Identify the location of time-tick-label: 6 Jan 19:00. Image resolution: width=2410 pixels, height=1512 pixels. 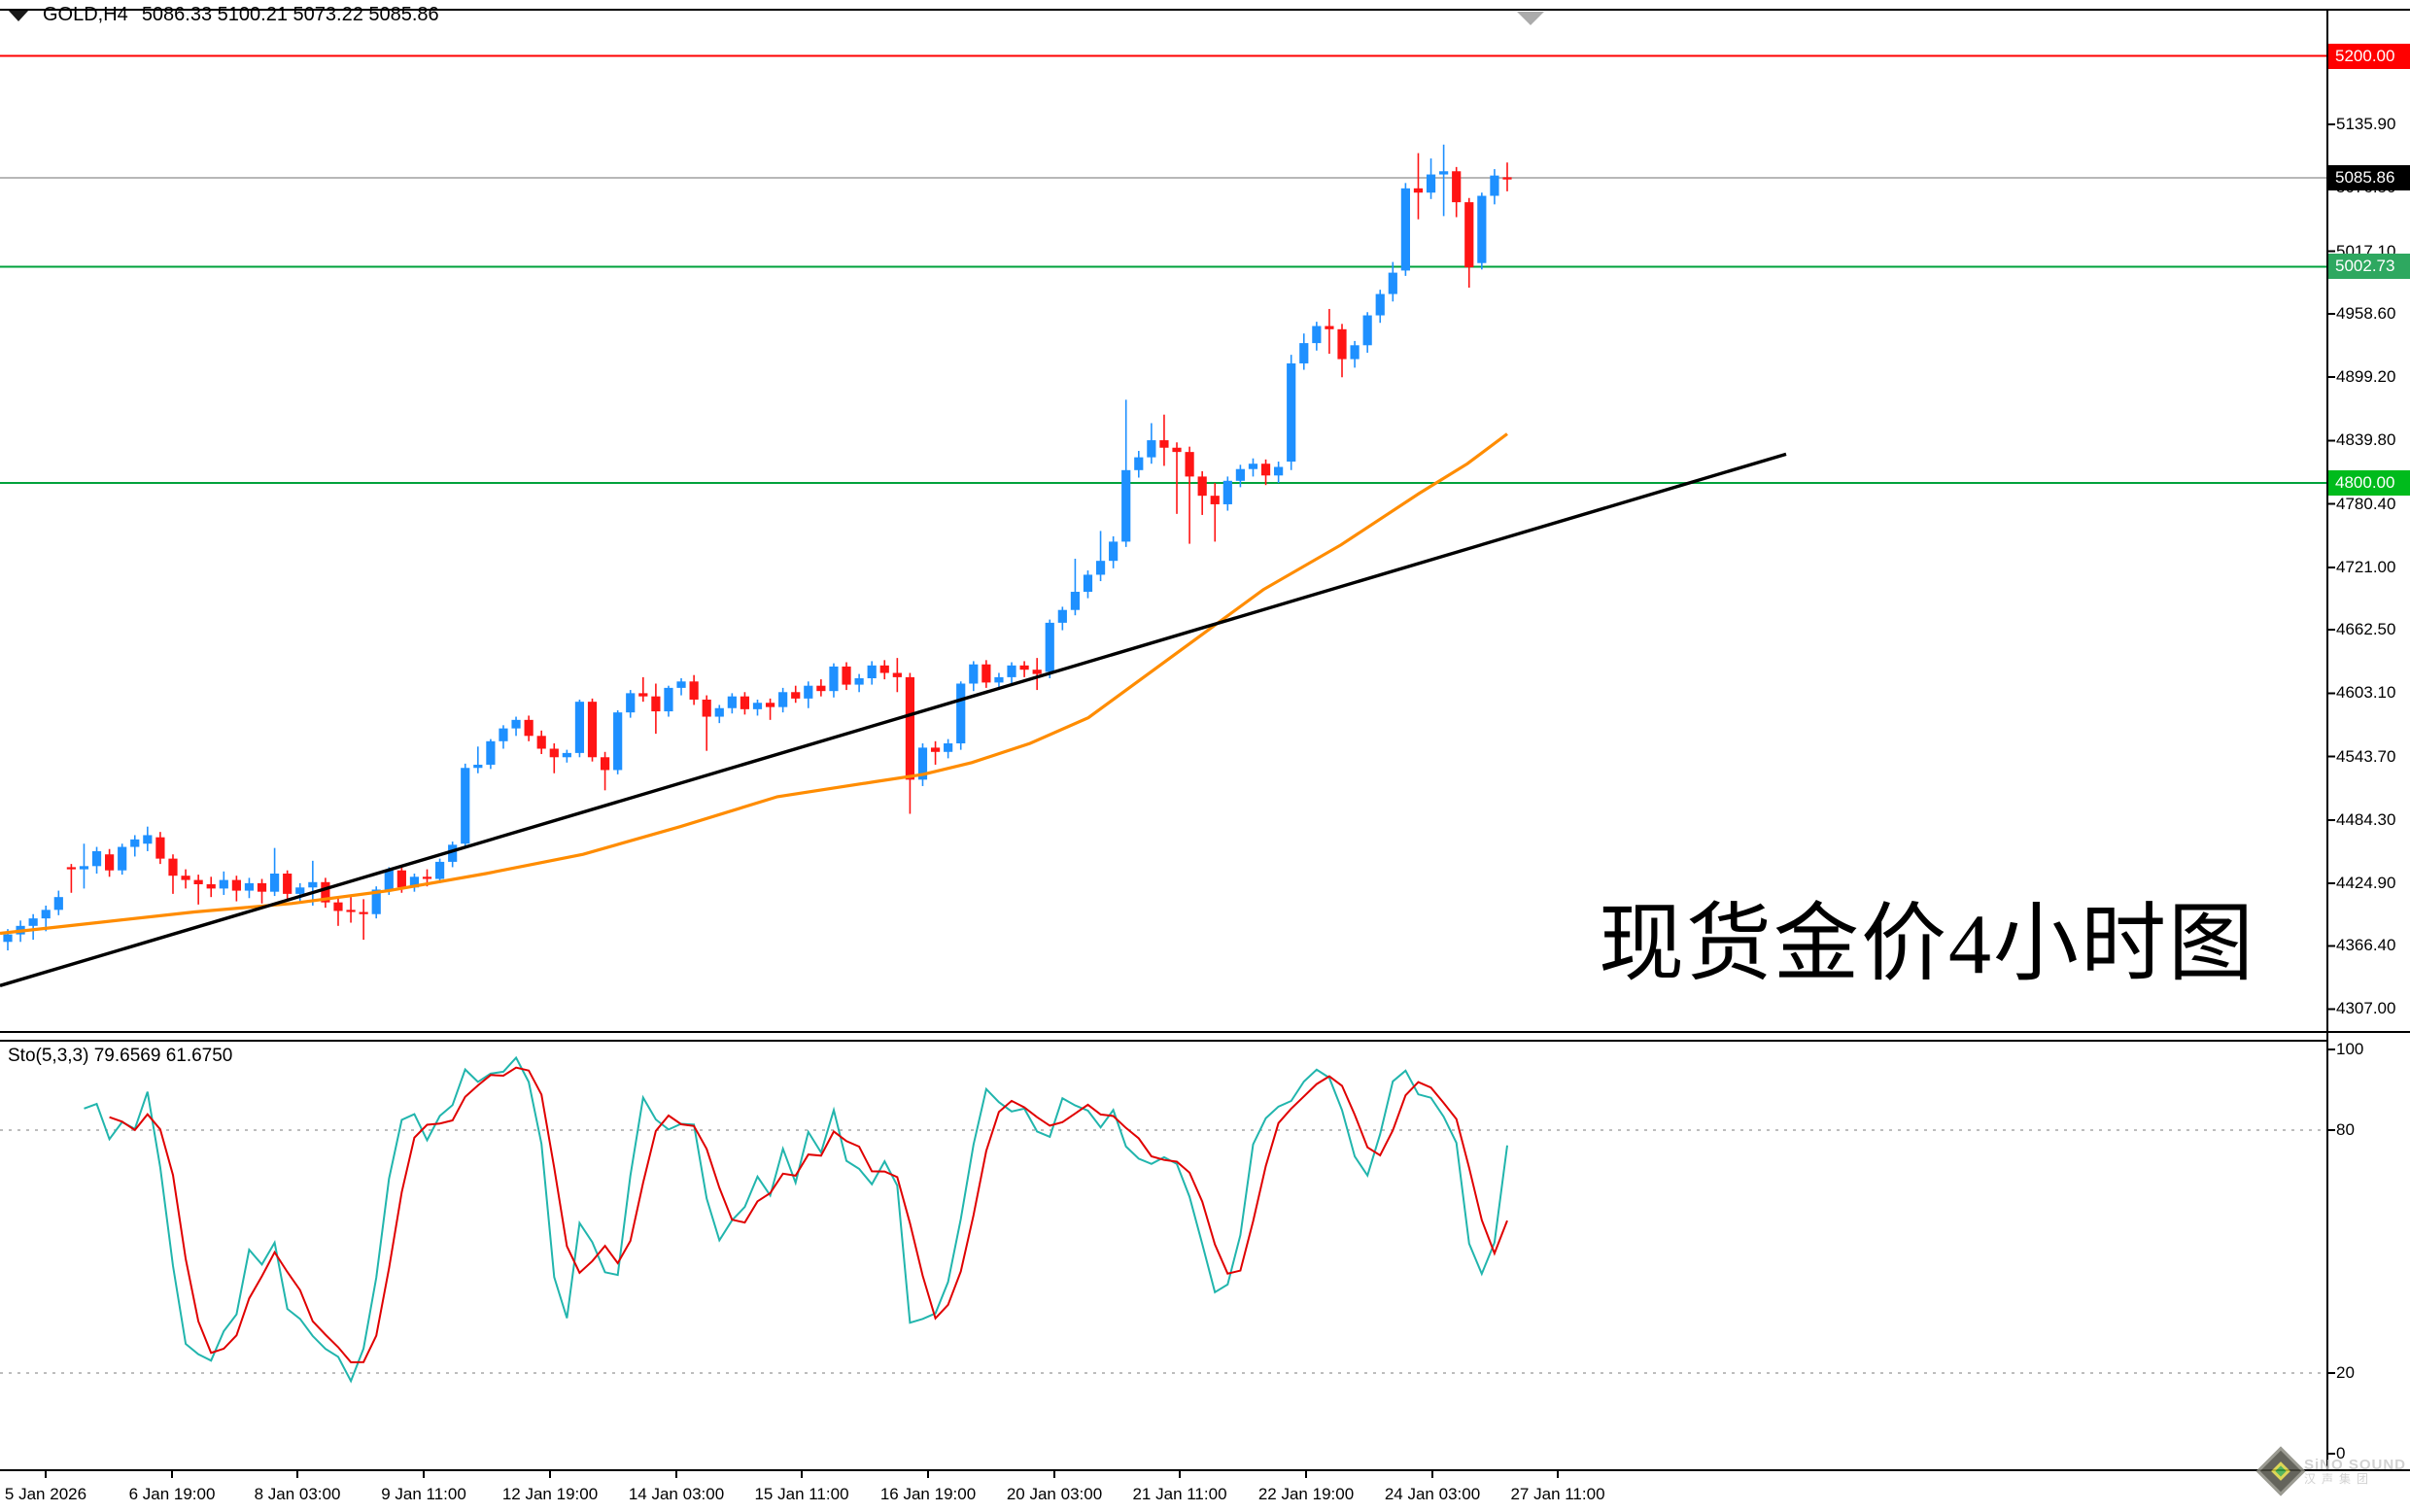
(172, 1494).